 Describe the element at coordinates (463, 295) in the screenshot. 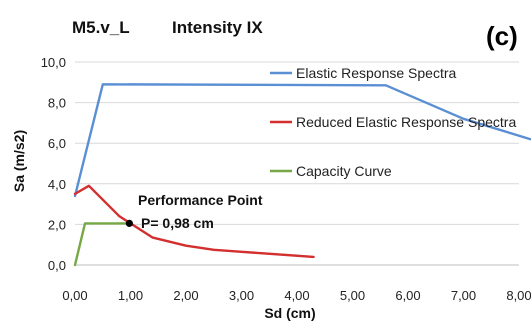

I see `x-tick-label: 7,00` at that location.